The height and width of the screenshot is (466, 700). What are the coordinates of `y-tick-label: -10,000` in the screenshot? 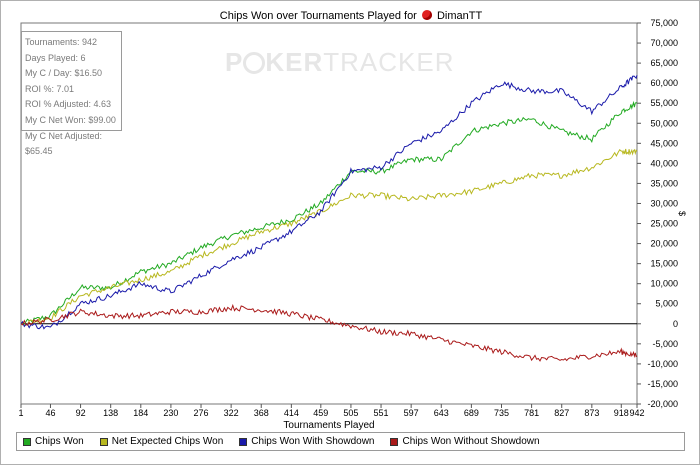 It's located at (662, 364).